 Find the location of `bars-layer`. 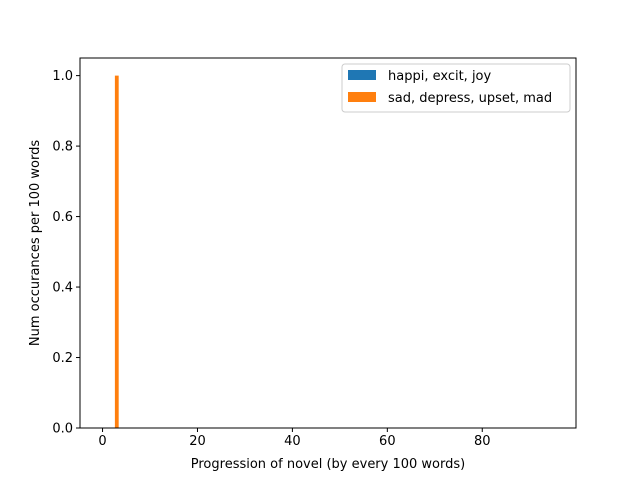

bars-layer is located at coordinates (116, 251).